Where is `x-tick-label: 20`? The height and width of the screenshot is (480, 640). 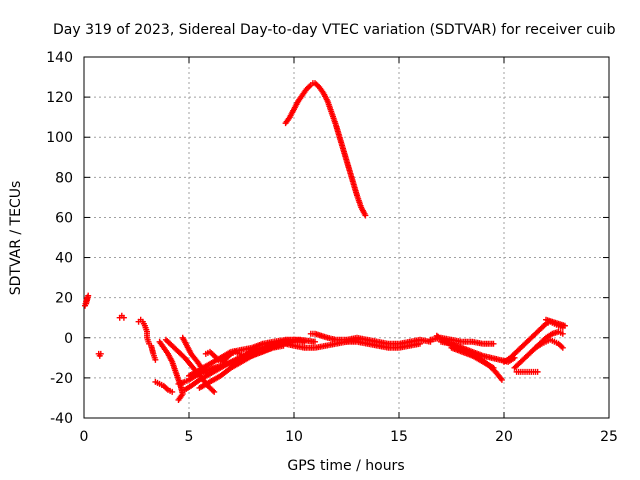 x-tick-label: 20 is located at coordinates (504, 437).